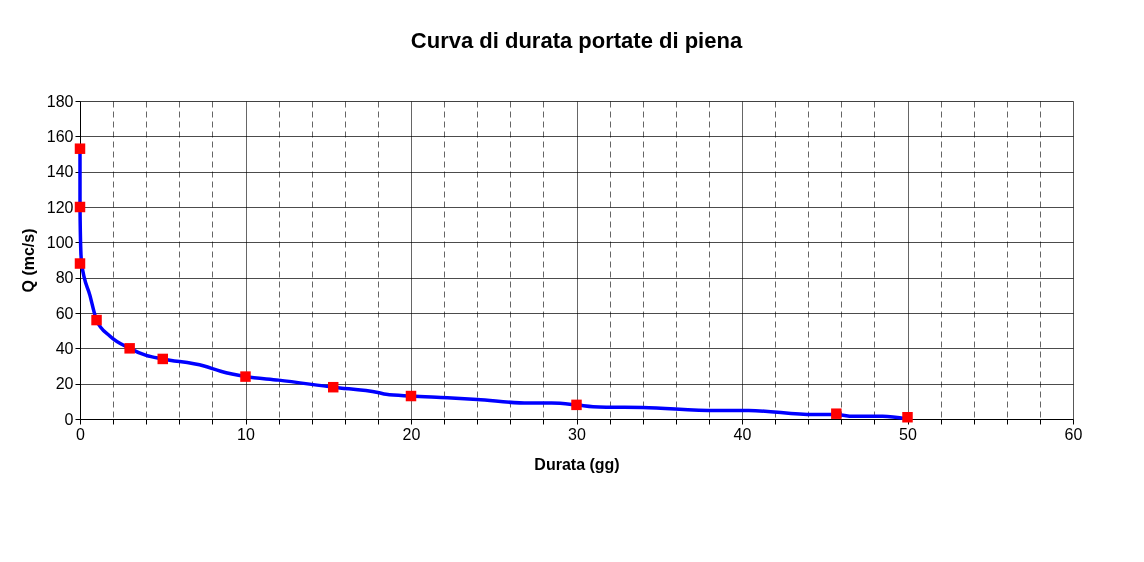  Describe the element at coordinates (60, 136) in the screenshot. I see `y-tick-label: 160` at that location.